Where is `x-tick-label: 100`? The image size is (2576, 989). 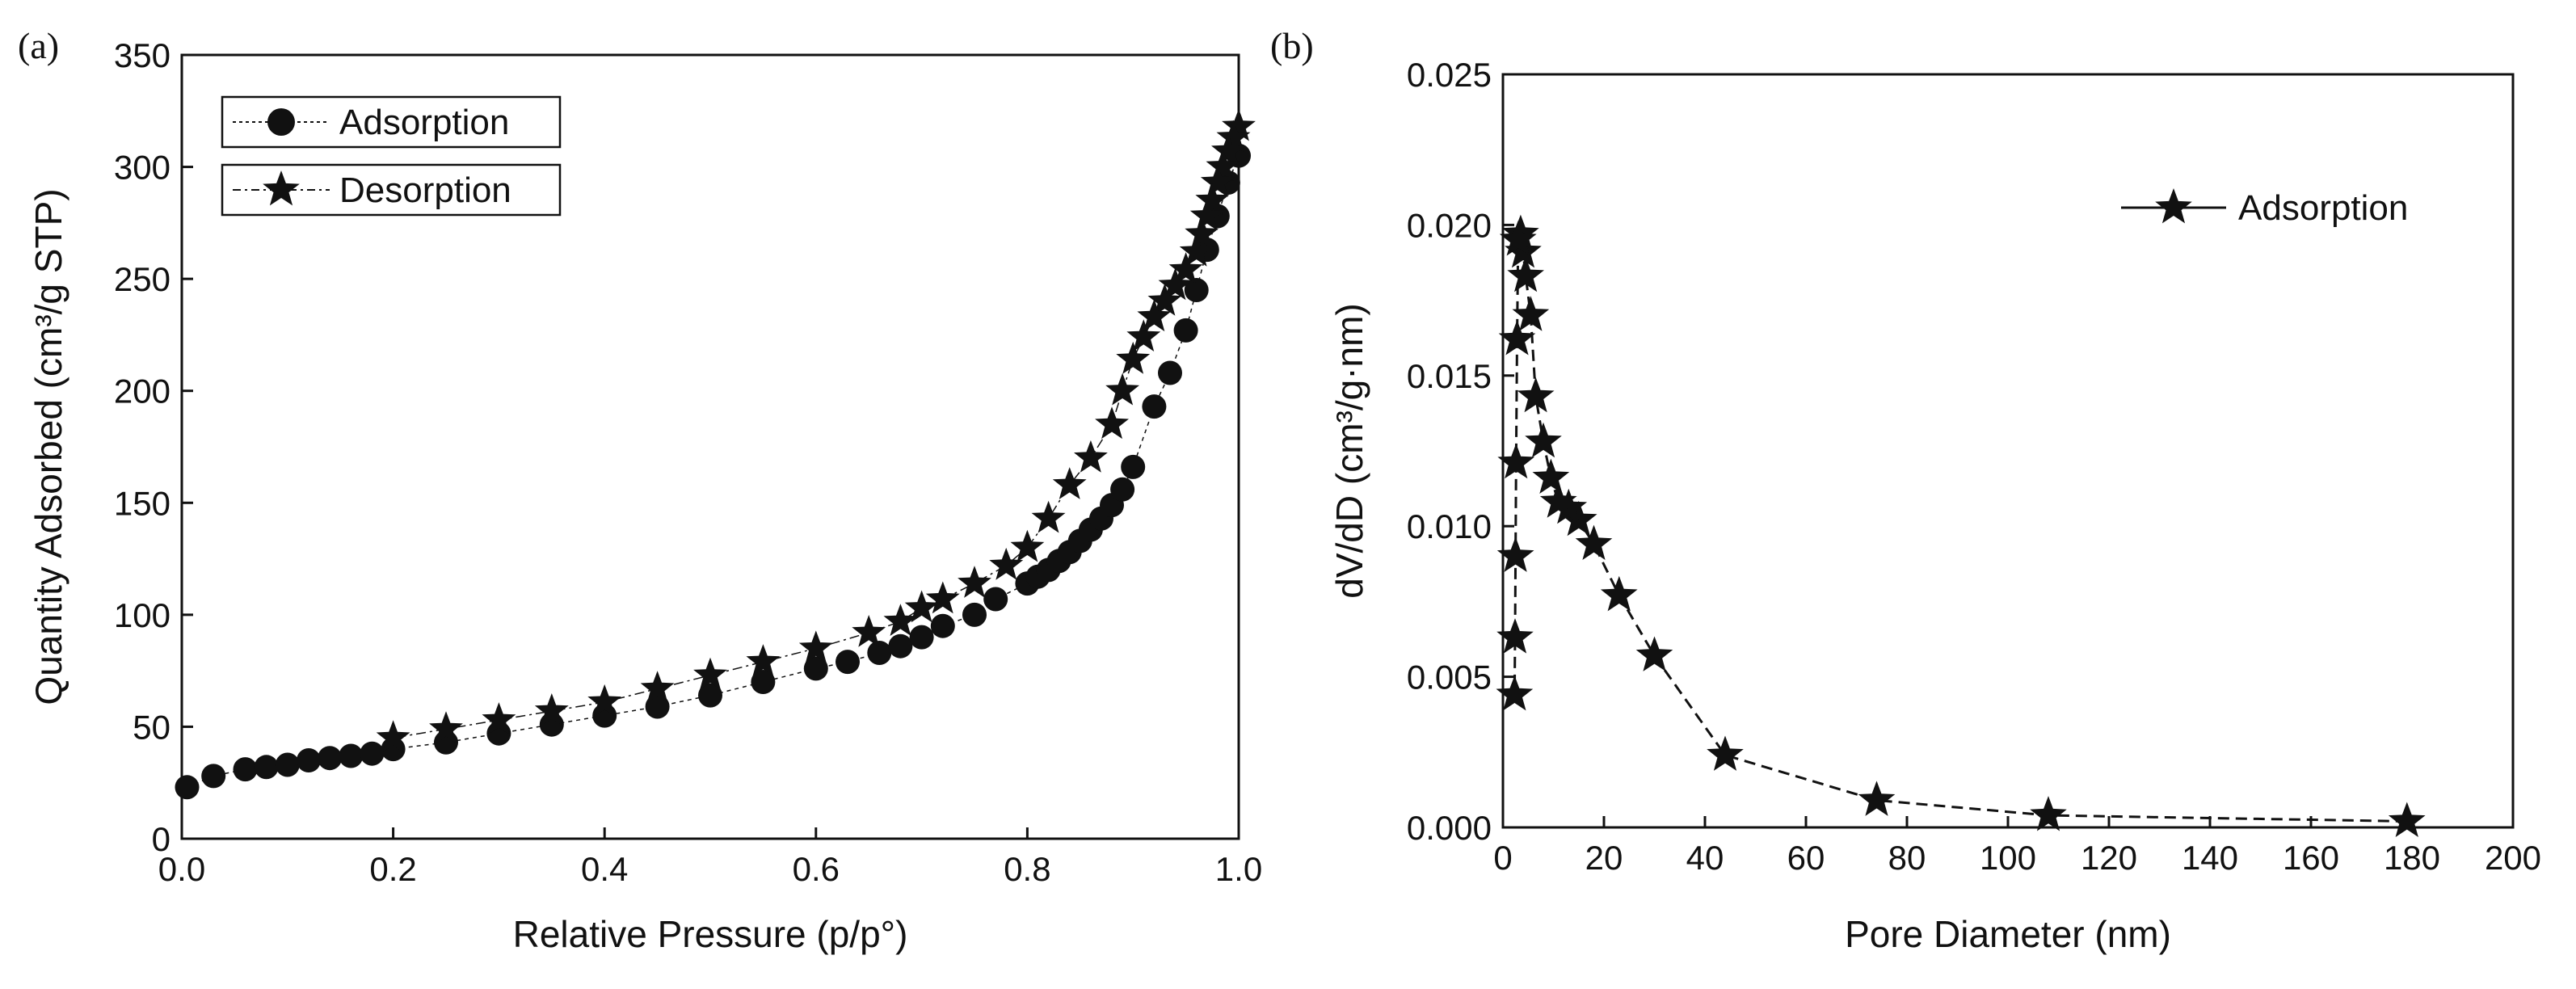 x-tick-label: 100 is located at coordinates (2008, 858).